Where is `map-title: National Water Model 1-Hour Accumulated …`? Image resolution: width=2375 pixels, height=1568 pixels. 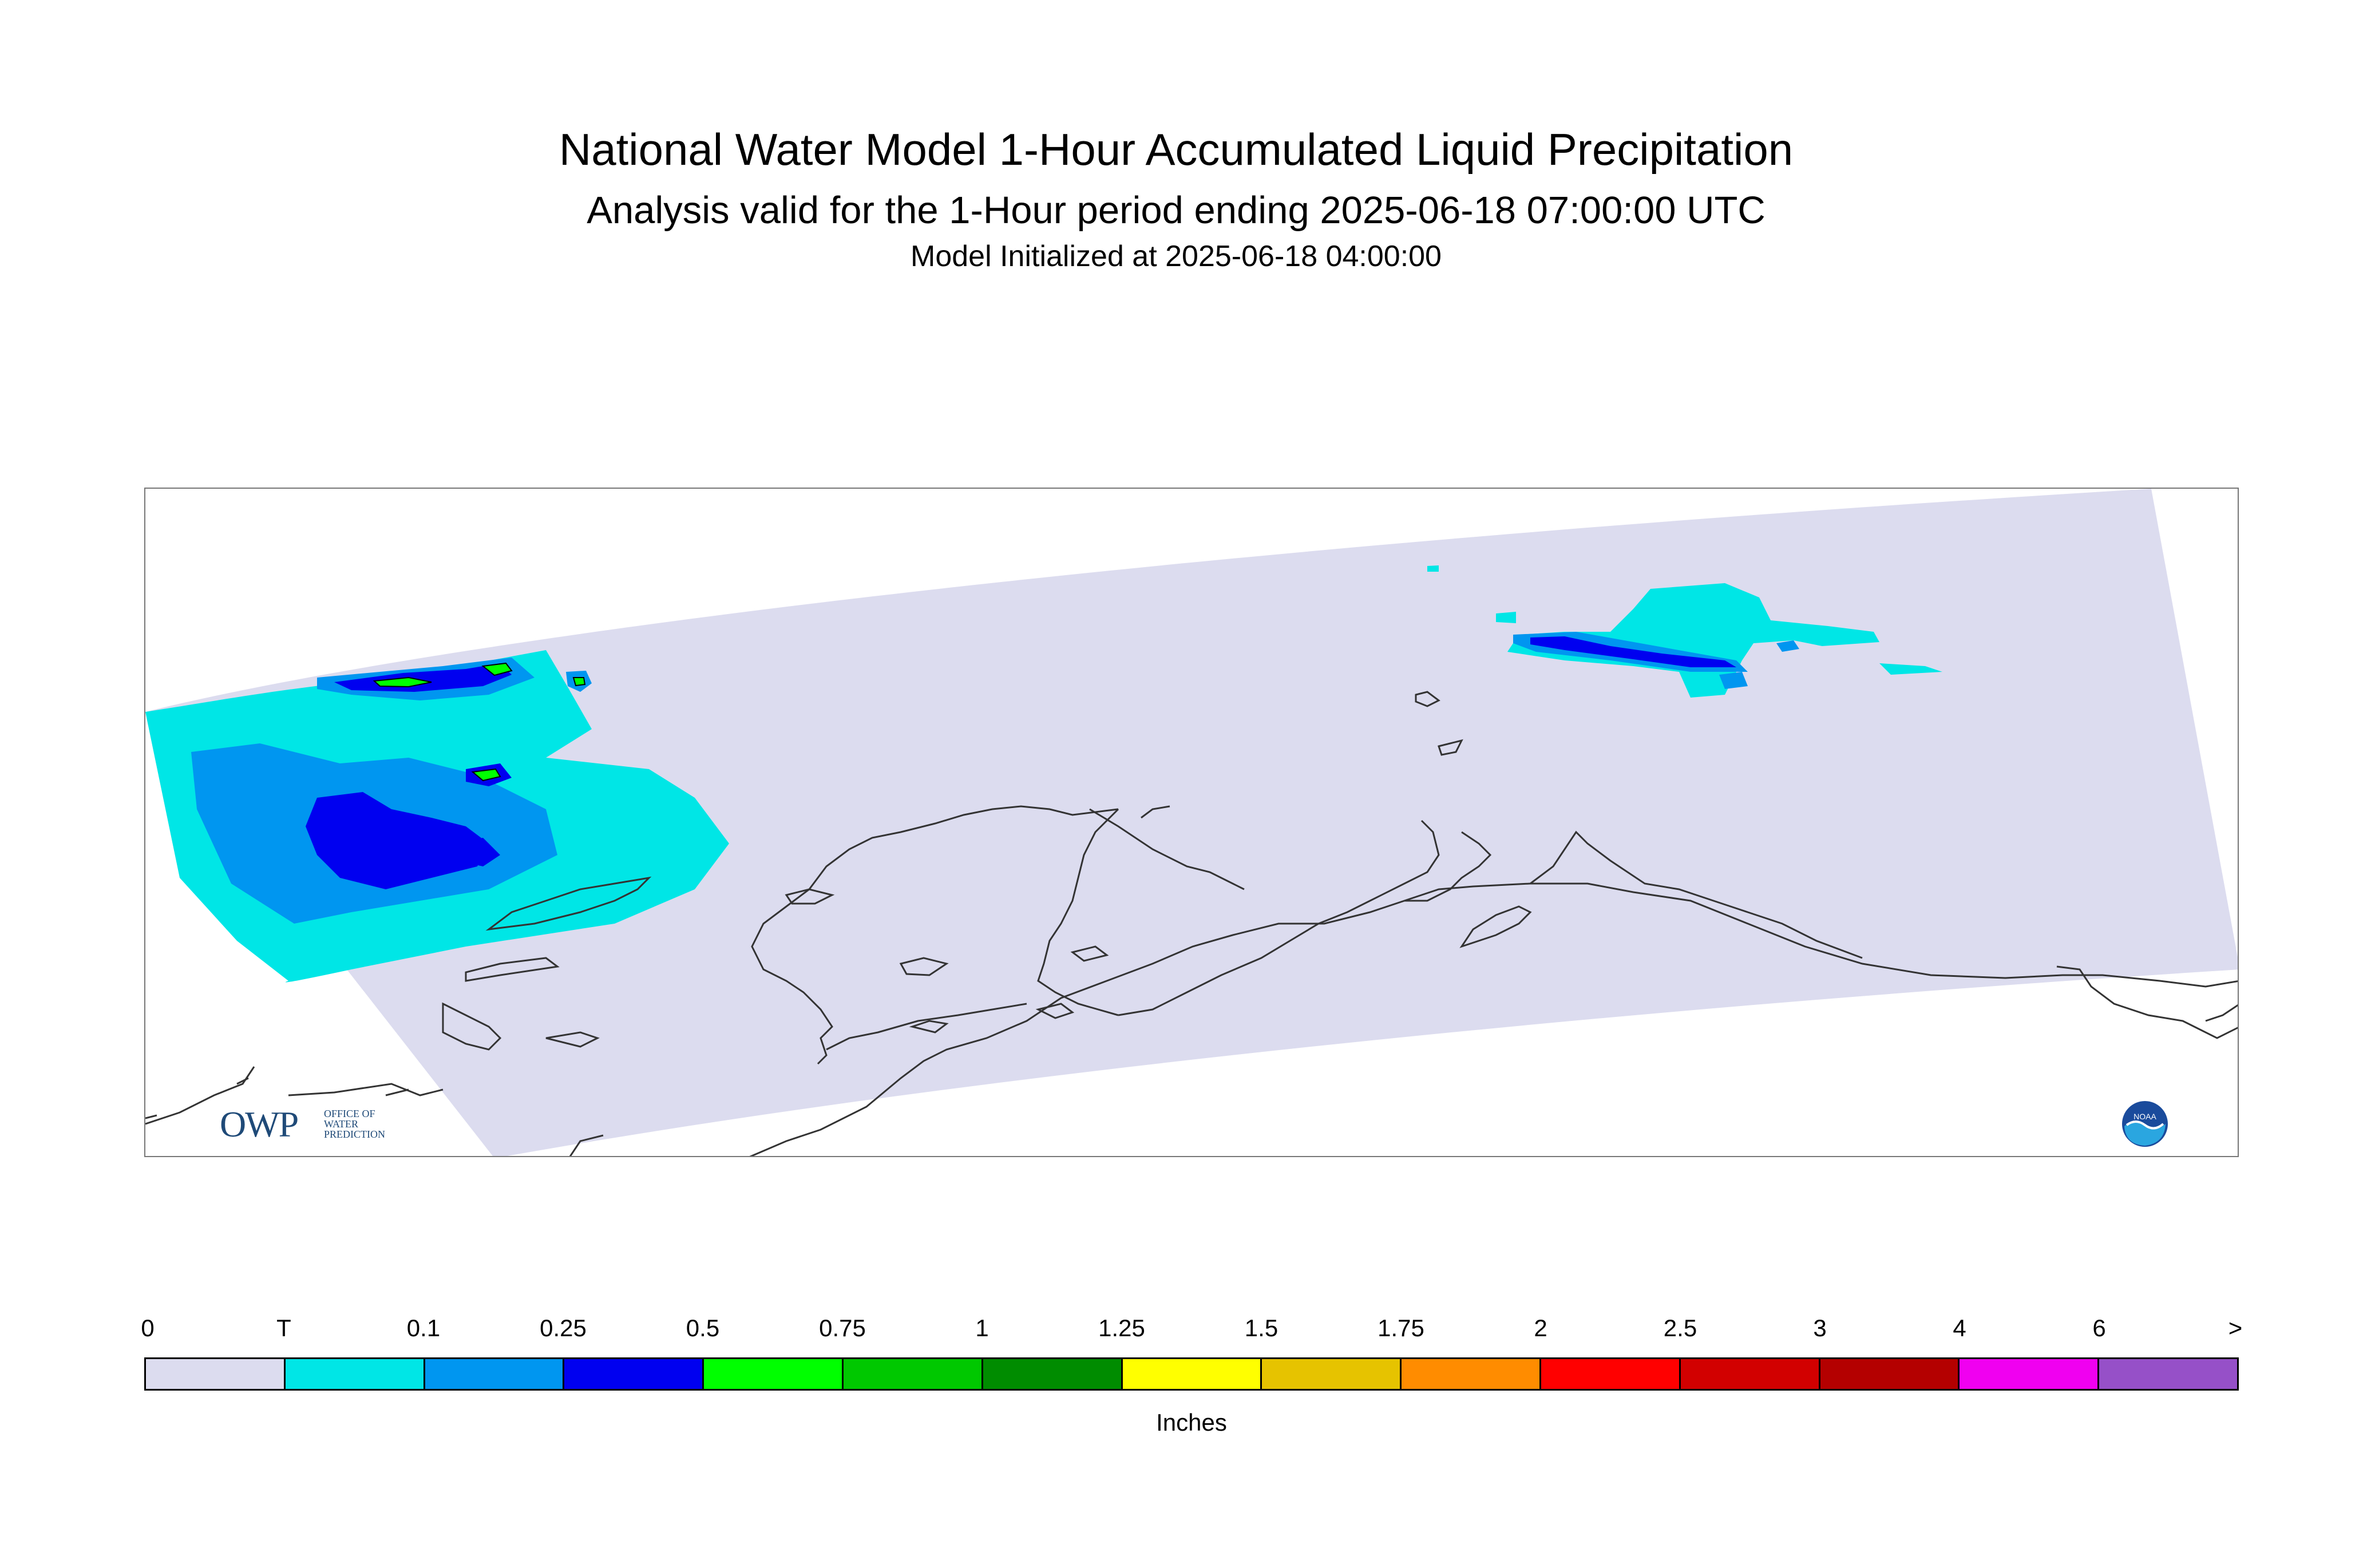
map-title: National Water Model 1-Hour Accumulated … is located at coordinates (1176, 149).